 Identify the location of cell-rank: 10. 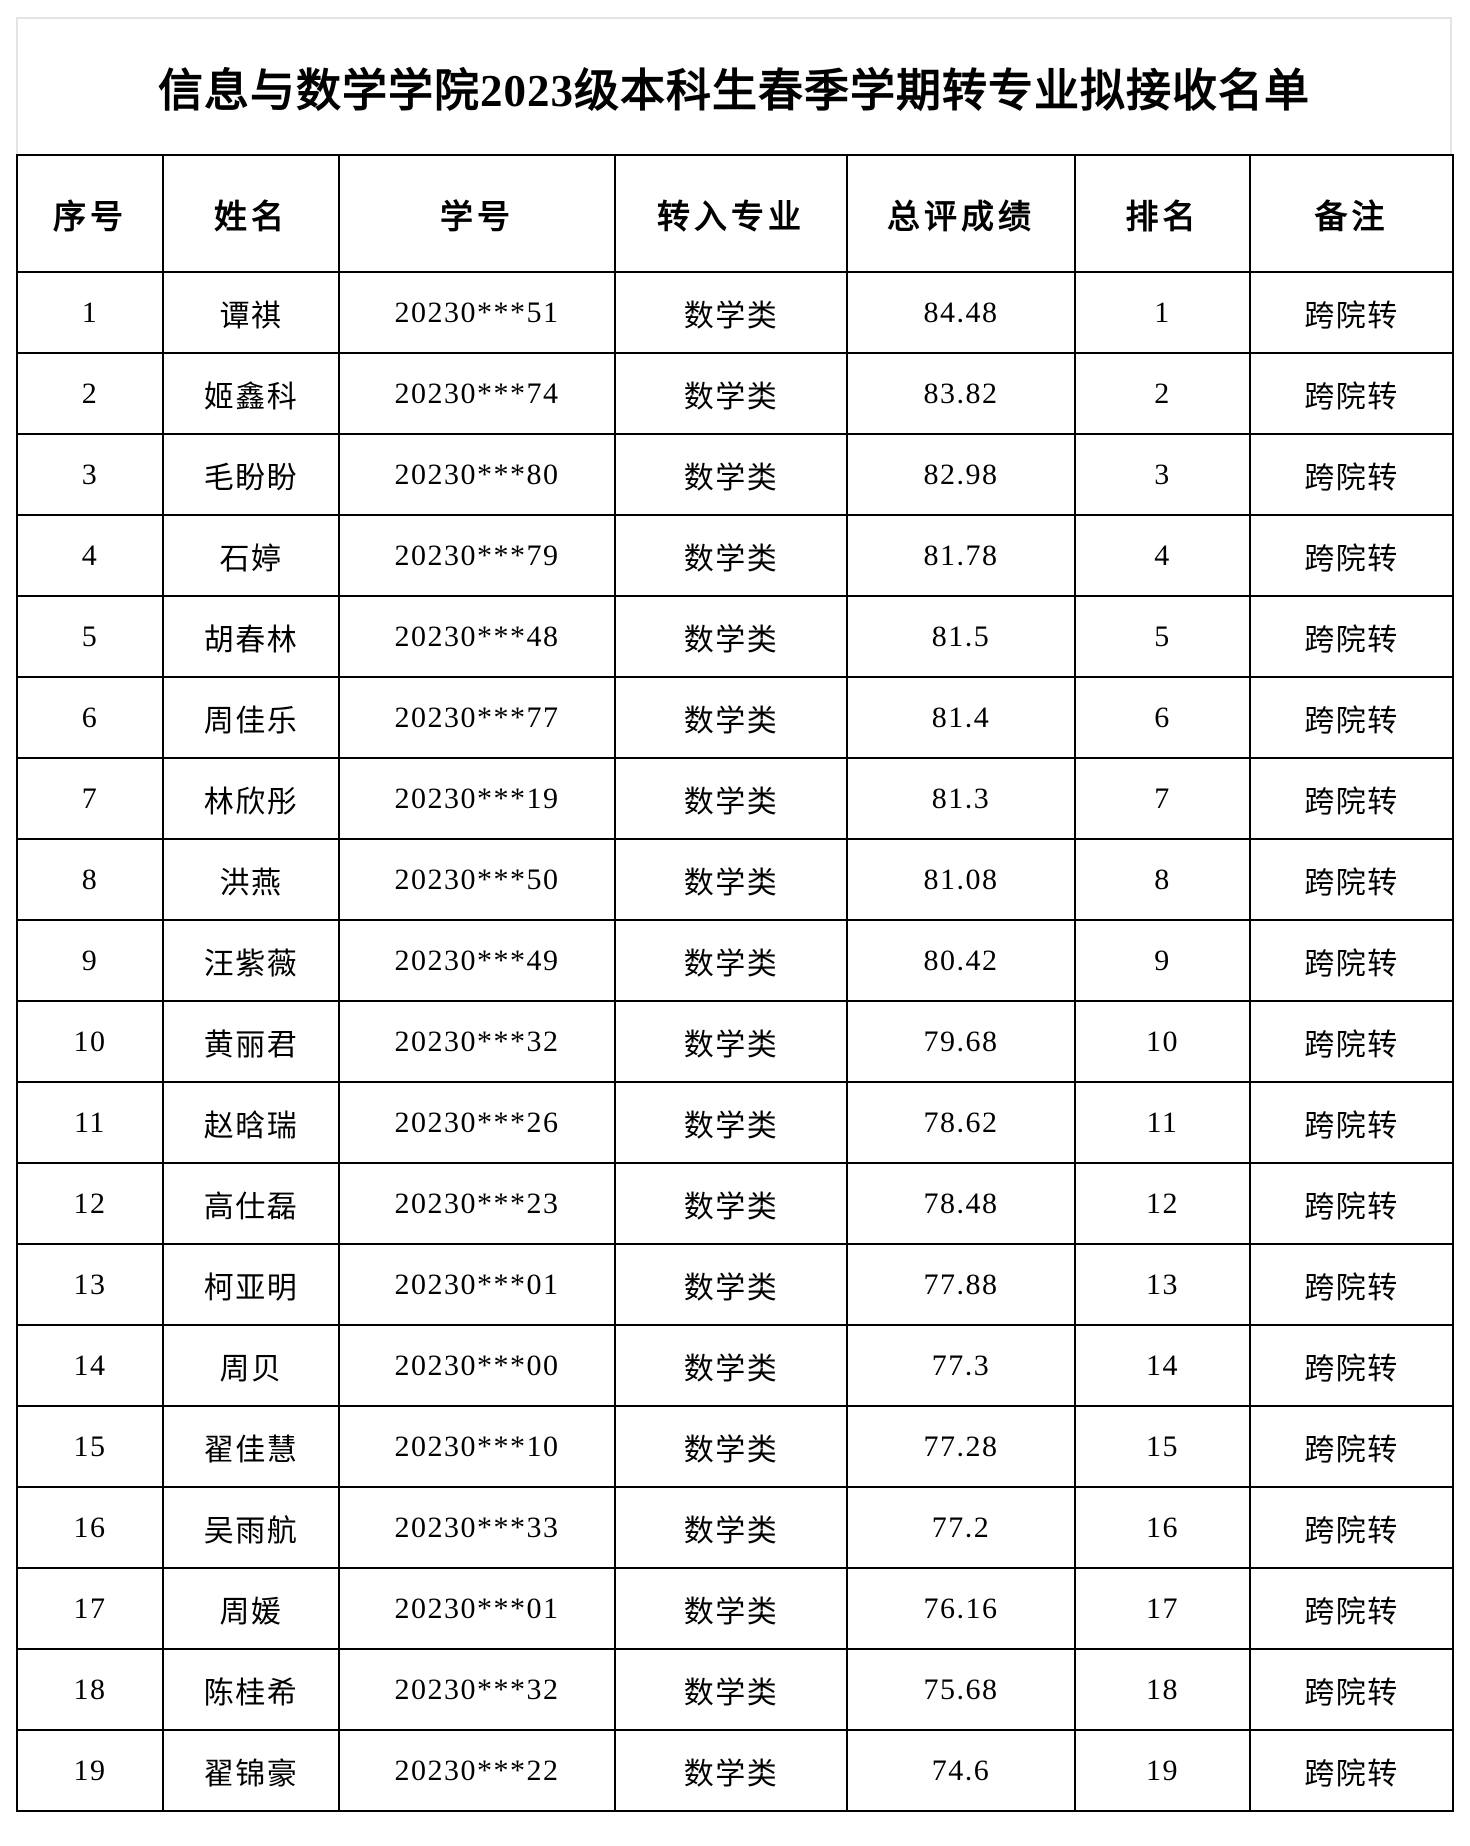
(1162, 1041).